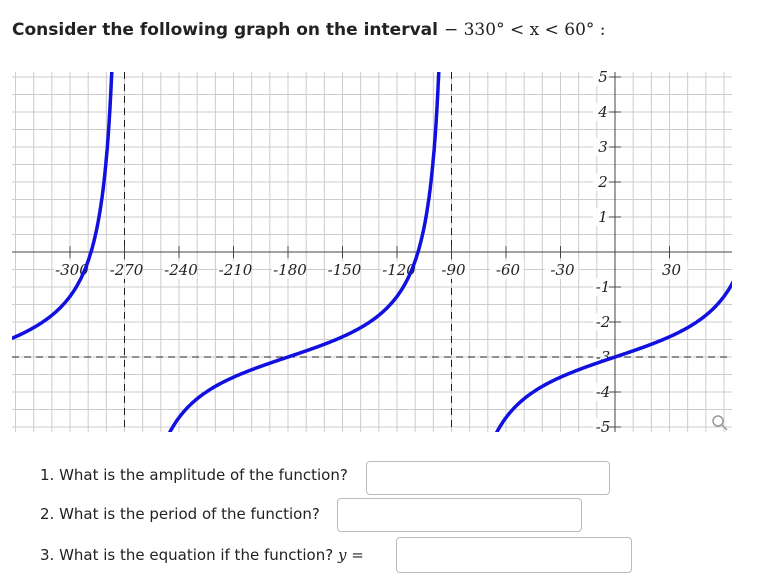  I want to click on x-tick-label: -240, so click(181, 270).